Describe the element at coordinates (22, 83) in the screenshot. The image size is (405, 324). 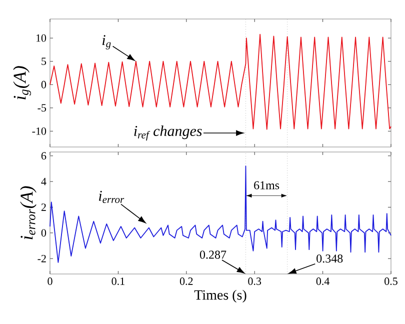
I see `y-axis-title: i$_{g}$(A)` at that location.